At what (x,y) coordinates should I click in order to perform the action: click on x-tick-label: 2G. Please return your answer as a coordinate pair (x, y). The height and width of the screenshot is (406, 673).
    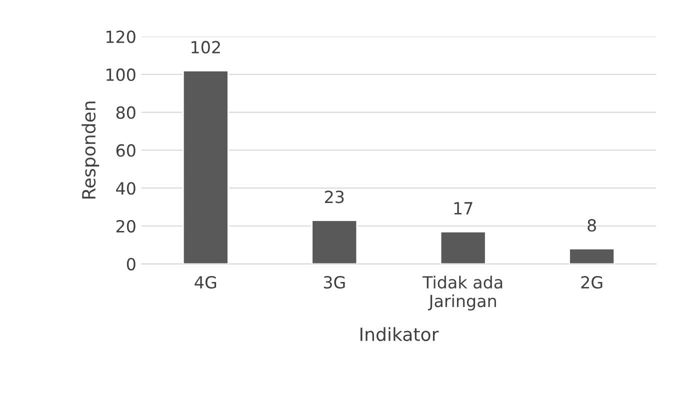
    Looking at the image, I should click on (591, 282).